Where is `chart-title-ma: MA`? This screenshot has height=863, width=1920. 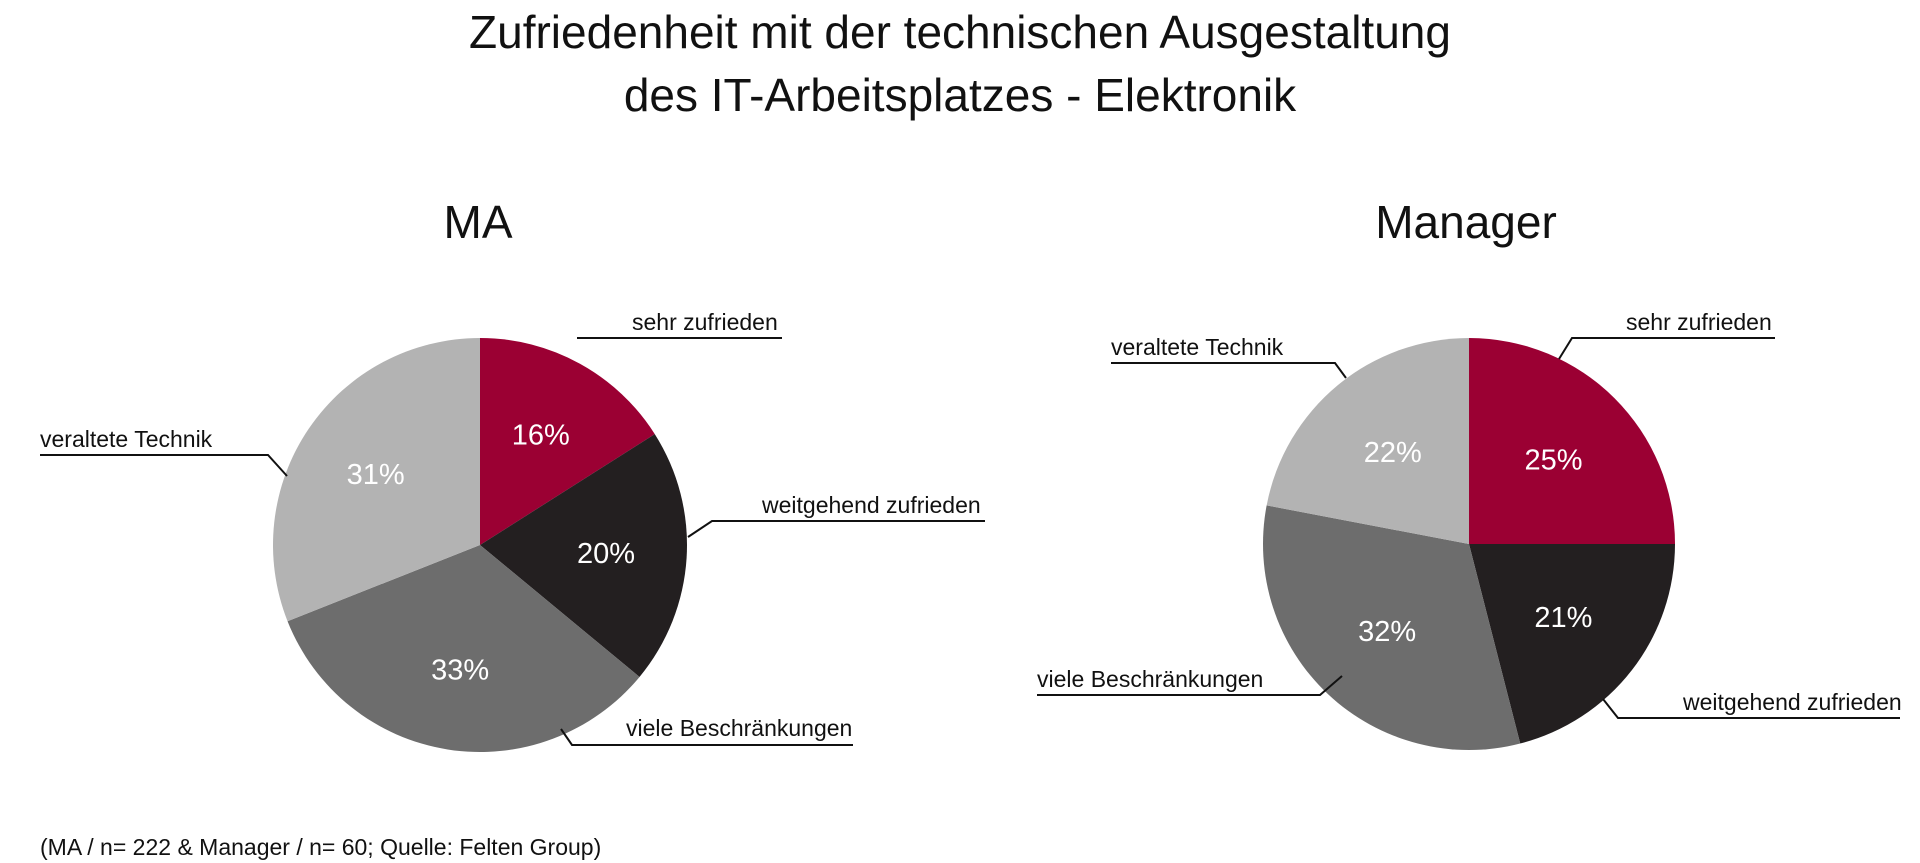
chart-title-ma: MA is located at coordinates (478, 222).